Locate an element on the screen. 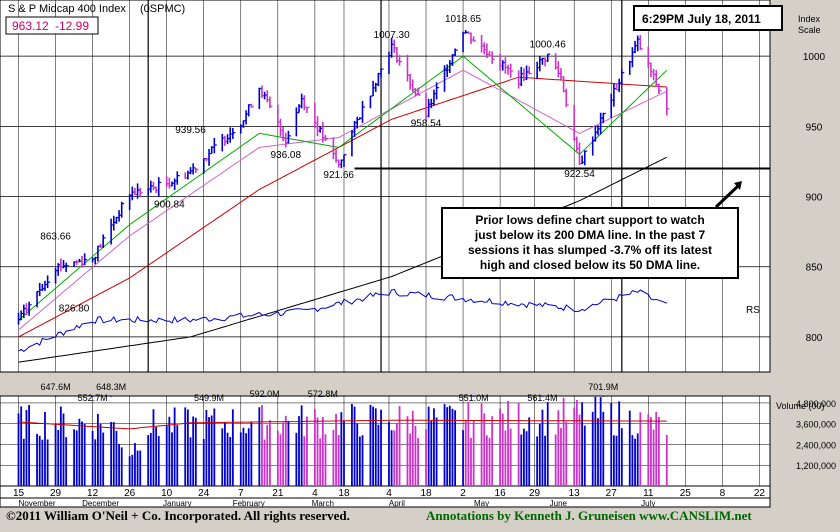  price-annotation: 936.08 is located at coordinates (285, 155).